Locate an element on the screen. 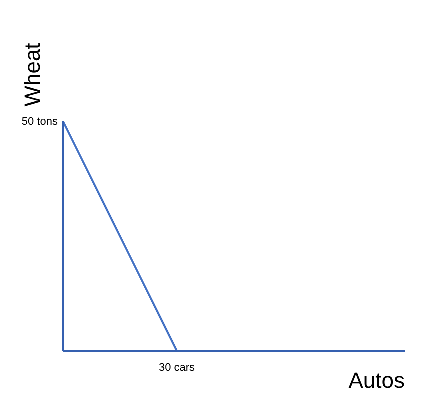 Image resolution: width=426 pixels, height=402 pixels. text: 30 cars is located at coordinates (177, 368).